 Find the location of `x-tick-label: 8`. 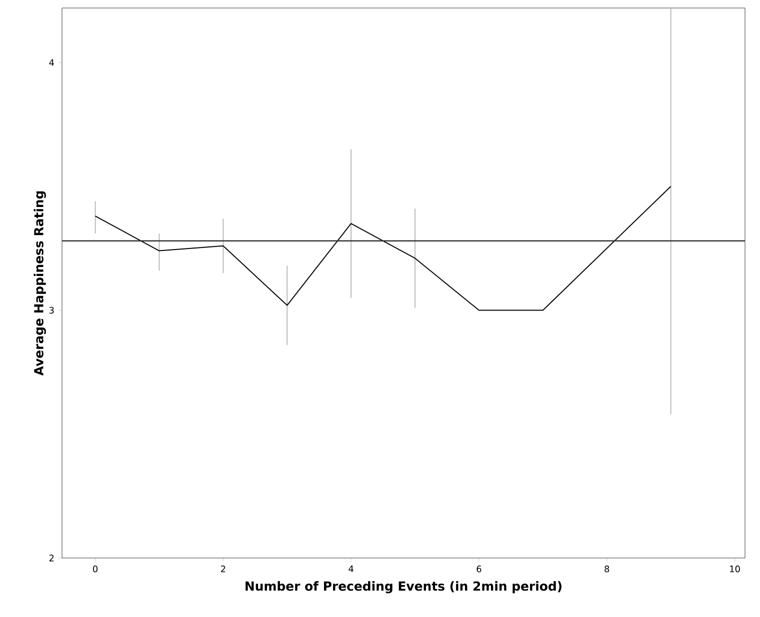

x-tick-label: 8 is located at coordinates (607, 569).